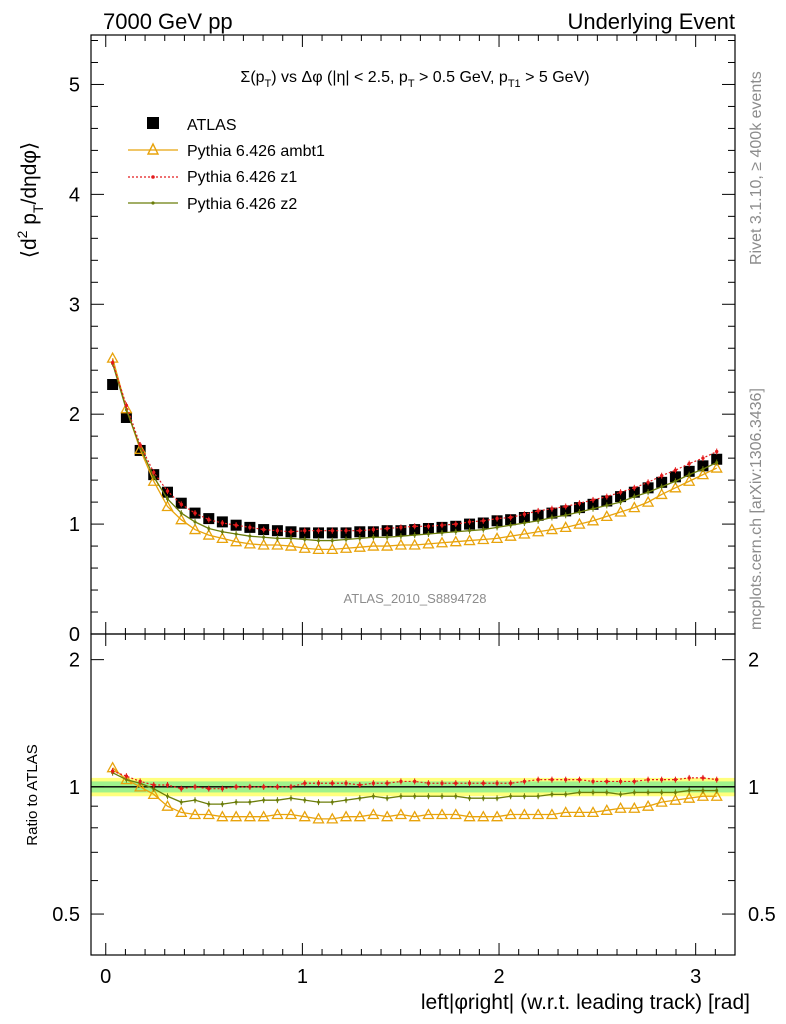  What do you see at coordinates (415, 598) in the screenshot?
I see `analysis-watermark: ATLAS_2010_S8894728` at bounding box center [415, 598].